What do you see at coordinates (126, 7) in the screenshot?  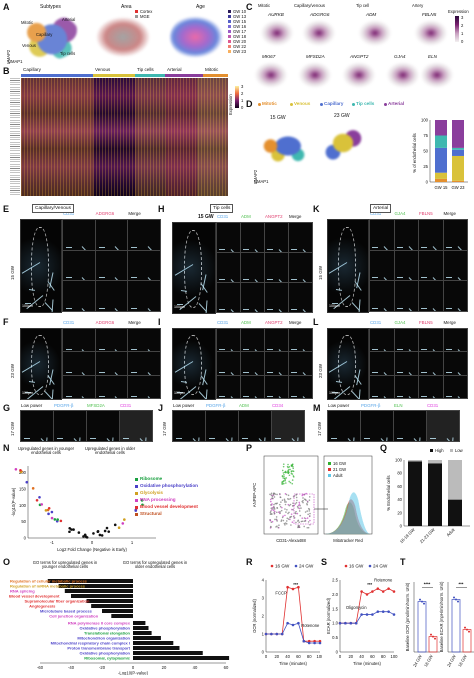 I see `umap-title-area: Area` at bounding box center [126, 7].